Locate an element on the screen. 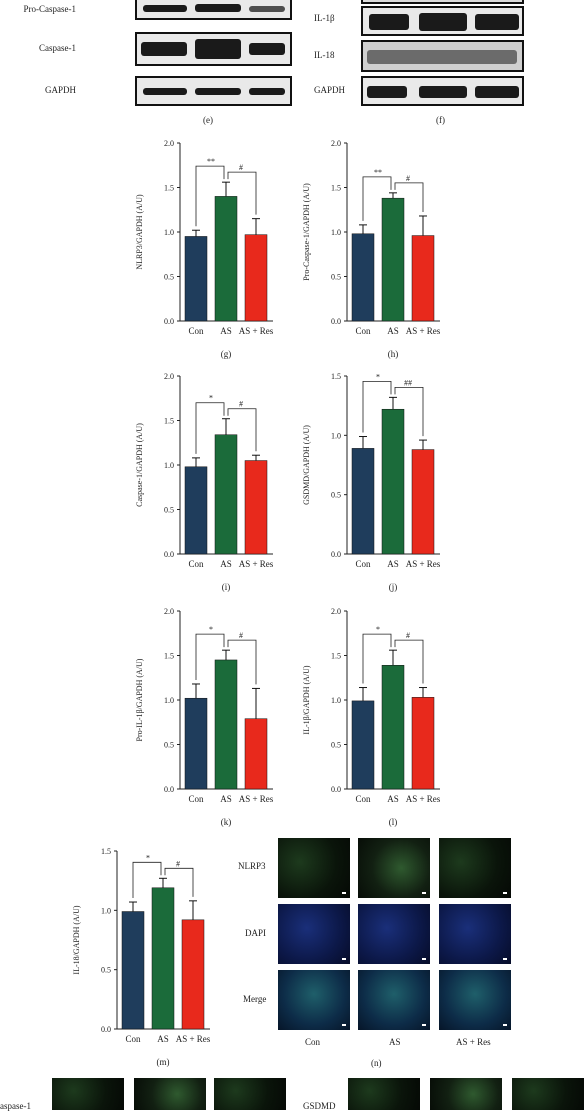 This screenshot has height=1111, width=586. bottom-label-caspase-1: Caspase-1 is located at coordinates (15, 1106).